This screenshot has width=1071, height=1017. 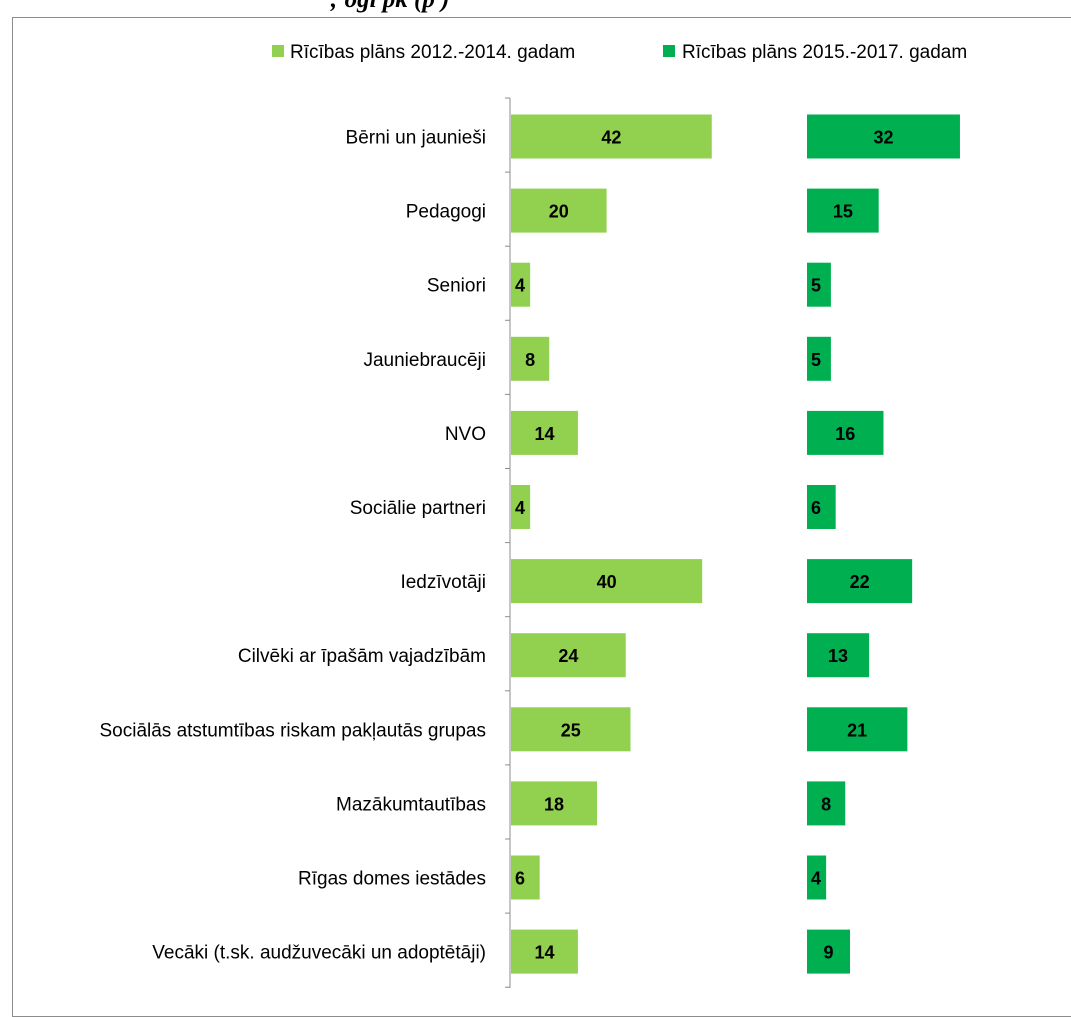 What do you see at coordinates (465, 434) in the screenshot?
I see `category-label: NVO` at bounding box center [465, 434].